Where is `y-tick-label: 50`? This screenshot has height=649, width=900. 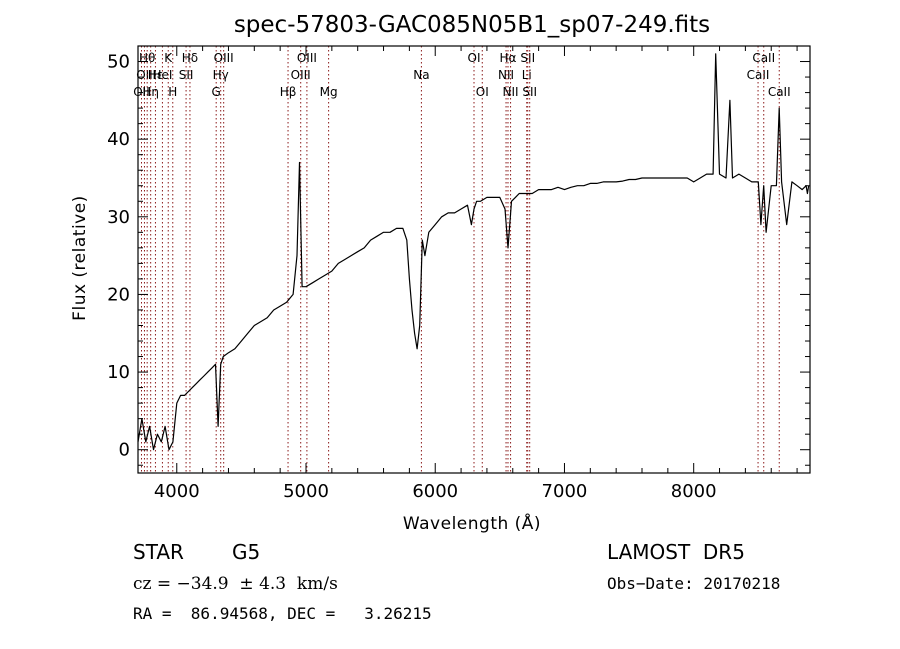 y-tick-label: 50 is located at coordinates (118, 62).